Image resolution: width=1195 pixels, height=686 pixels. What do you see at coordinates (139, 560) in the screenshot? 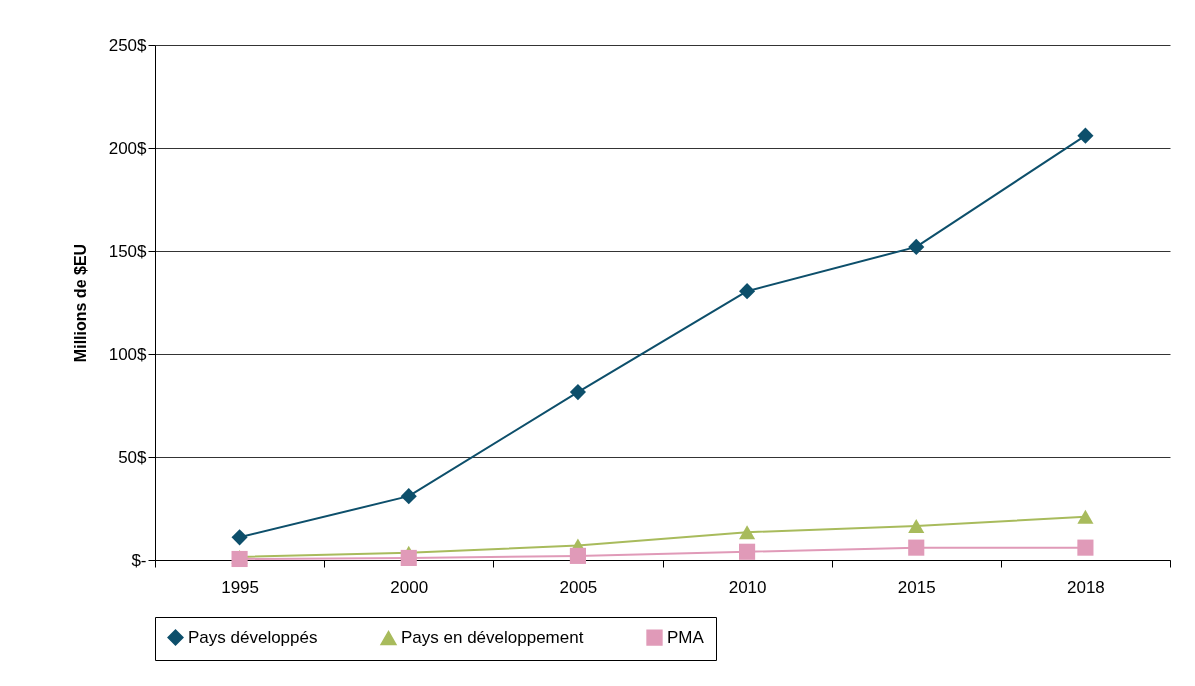
I see `y-tick-label: $-` at bounding box center [139, 560].